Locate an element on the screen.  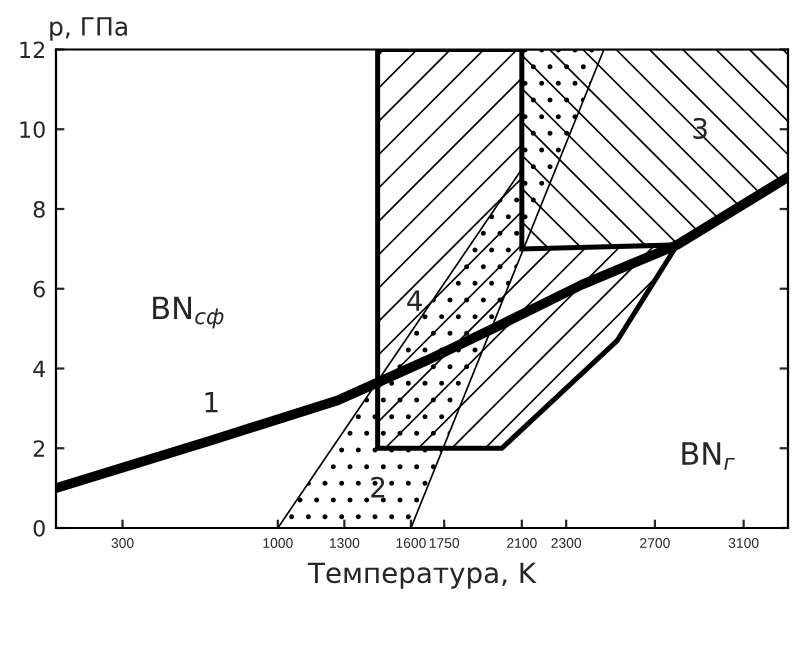
y-tick-label: 6 is located at coordinates (39, 289).